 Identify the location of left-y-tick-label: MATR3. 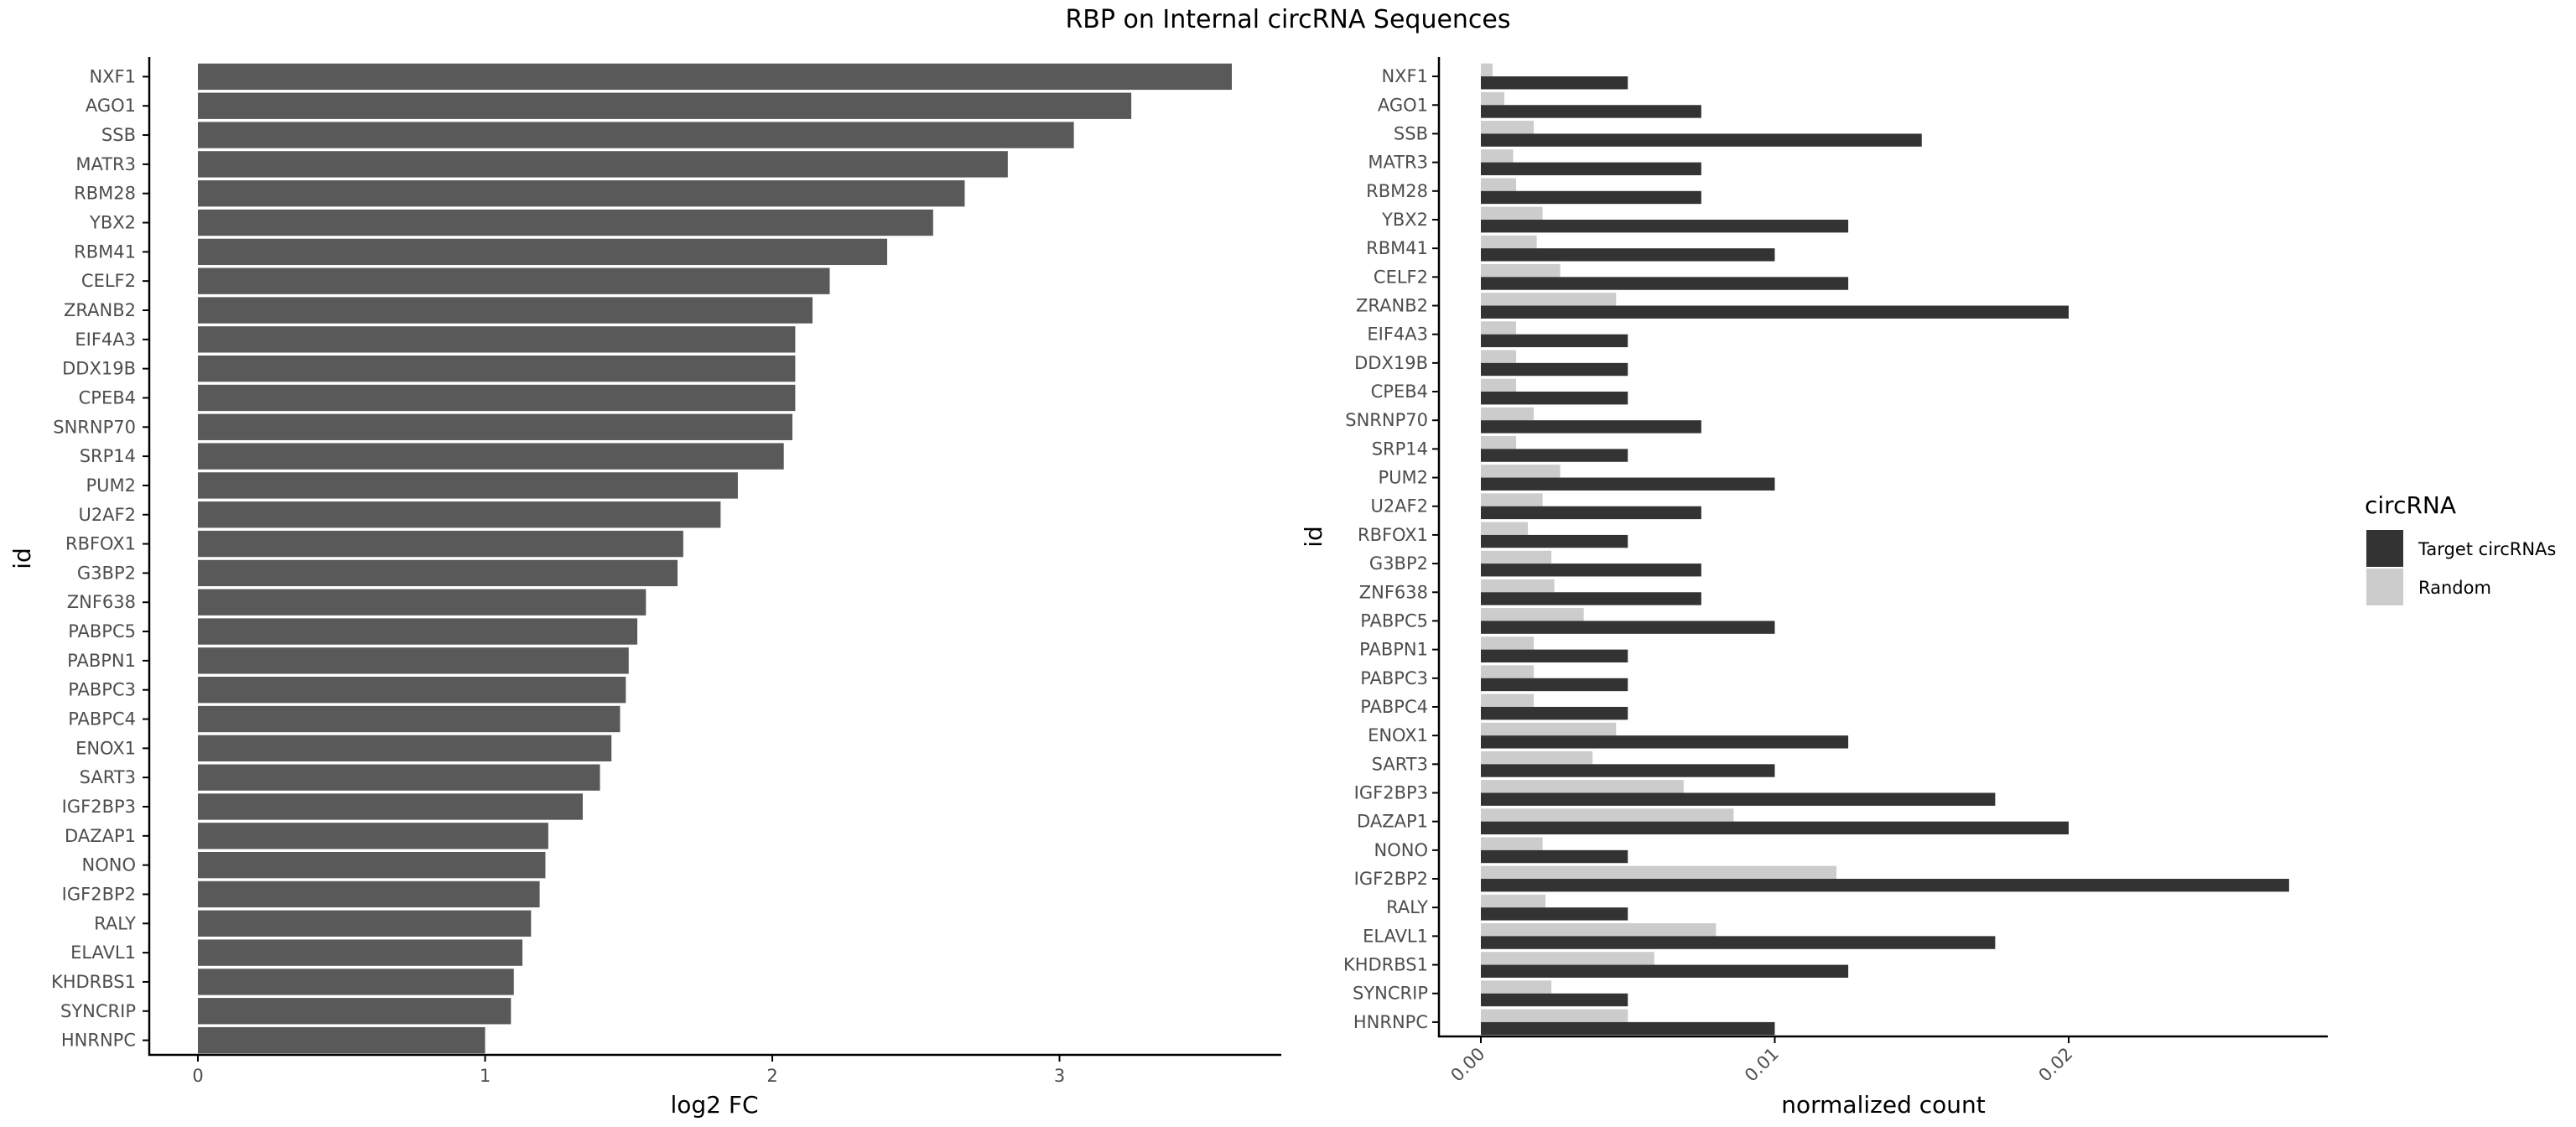
(105, 164).